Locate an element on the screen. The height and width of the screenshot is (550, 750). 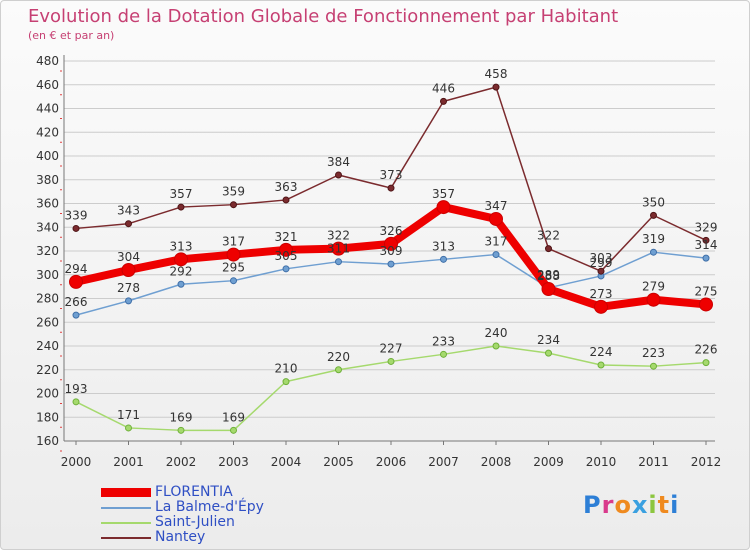
data-label: 220 is located at coordinates (338, 357).